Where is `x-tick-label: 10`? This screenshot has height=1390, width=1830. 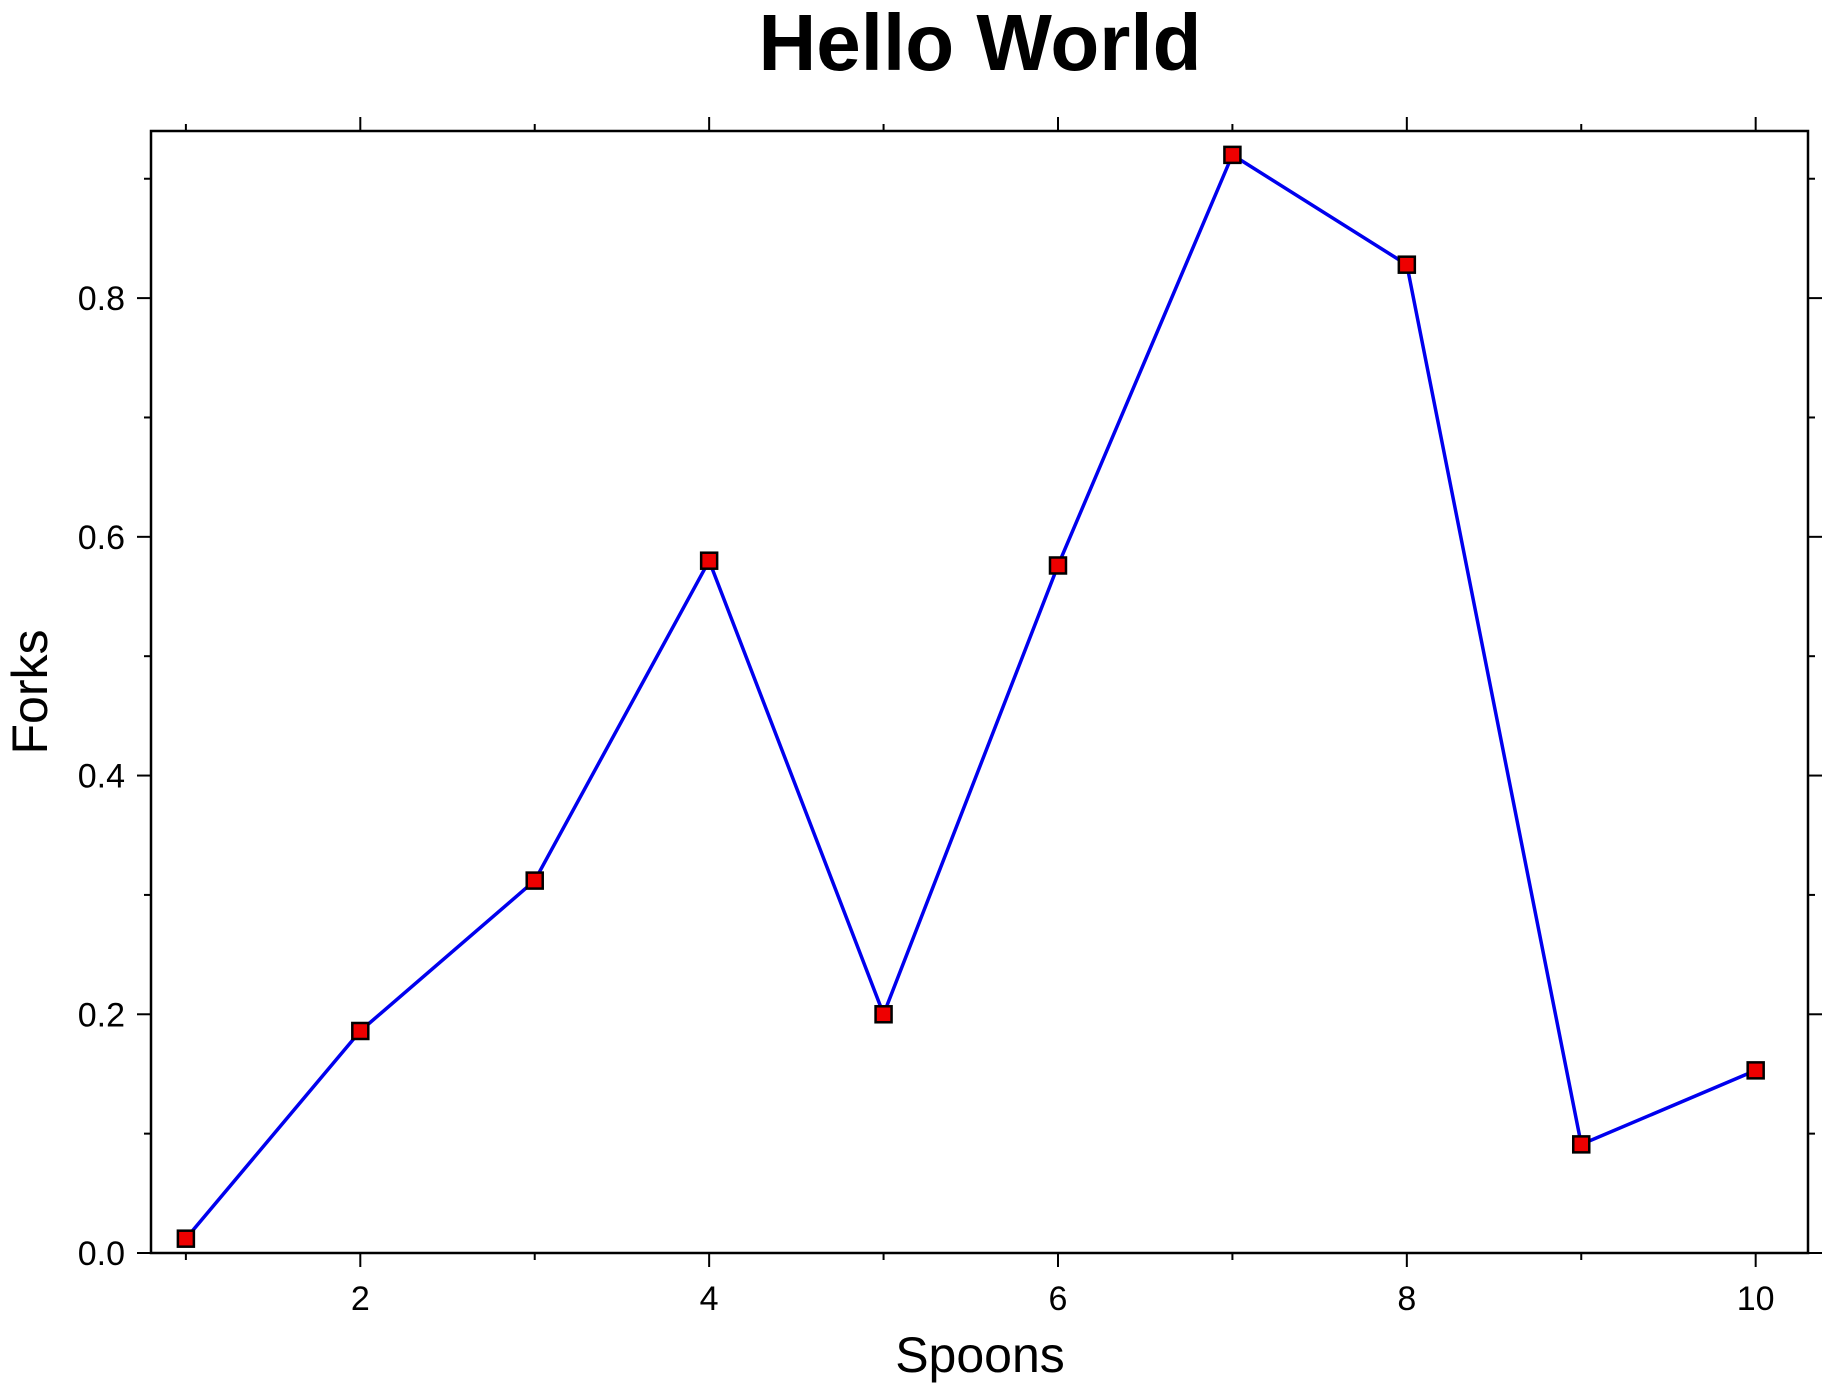
x-tick-label: 10 is located at coordinates (1756, 1299).